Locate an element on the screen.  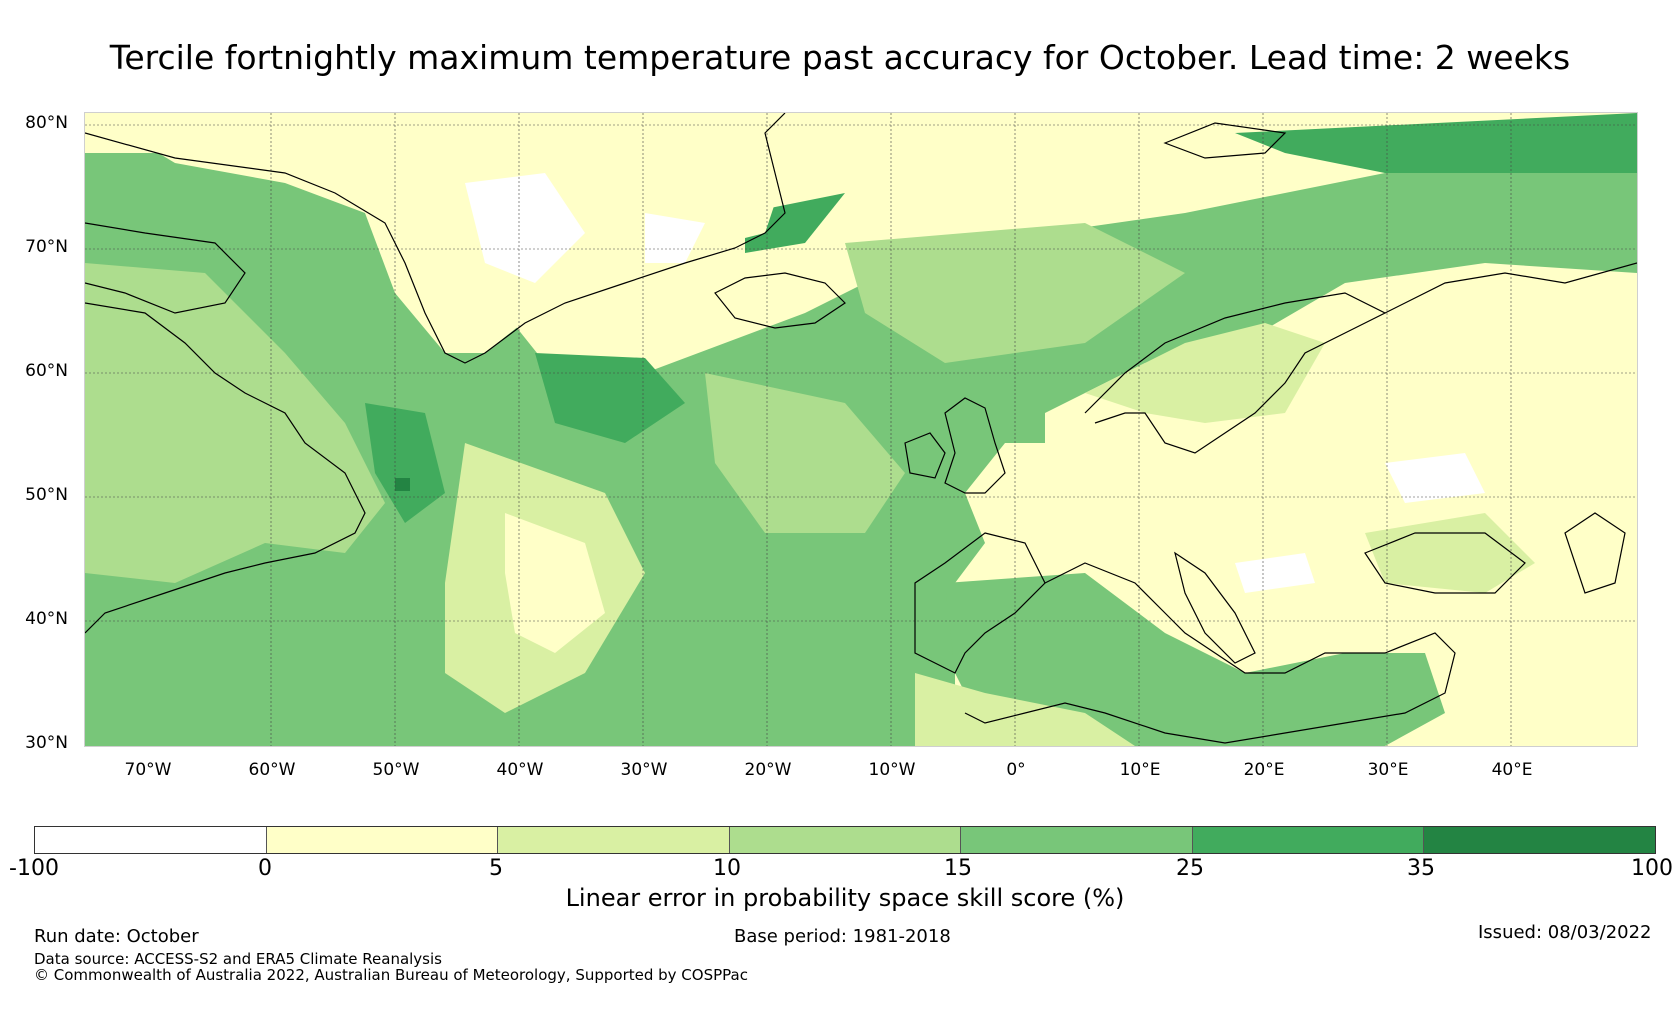
central-atlantic-light-region is located at coordinates (805, 453).